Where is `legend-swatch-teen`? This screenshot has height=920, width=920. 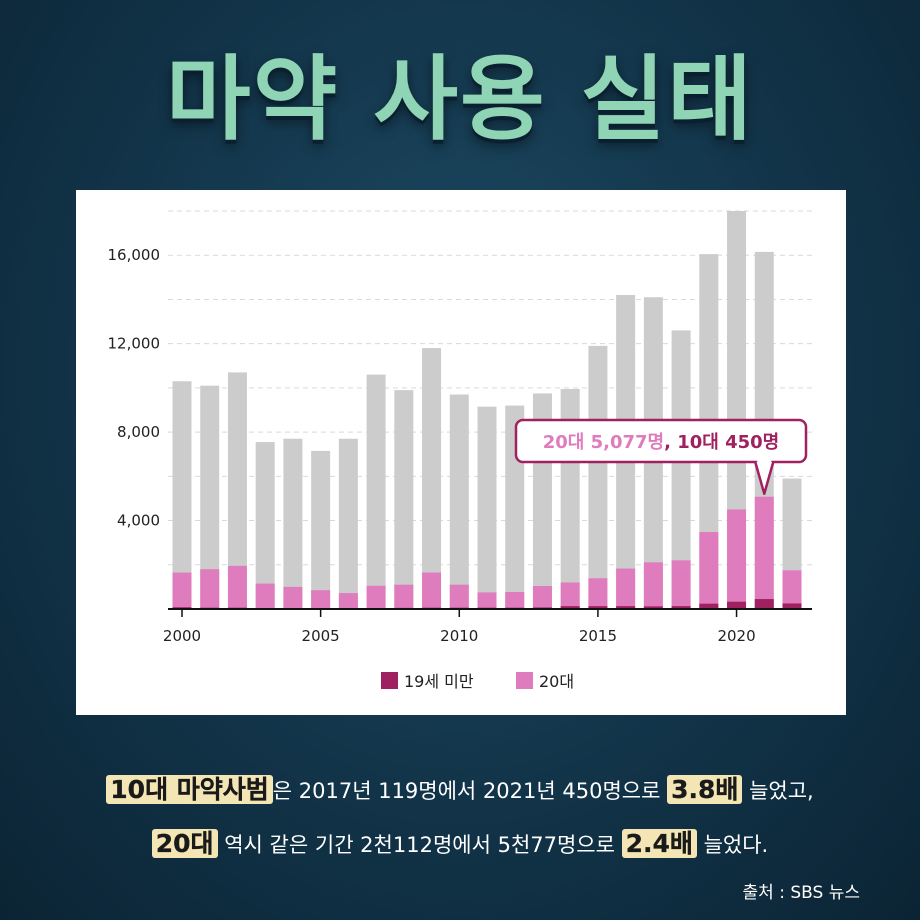
legend-swatch-teen is located at coordinates (389, 680).